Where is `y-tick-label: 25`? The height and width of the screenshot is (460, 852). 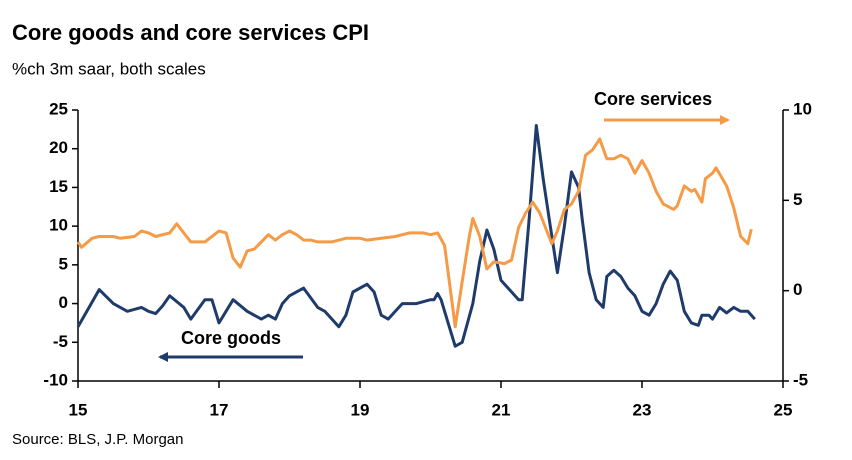
y-tick-label: 25 is located at coordinates (58, 108).